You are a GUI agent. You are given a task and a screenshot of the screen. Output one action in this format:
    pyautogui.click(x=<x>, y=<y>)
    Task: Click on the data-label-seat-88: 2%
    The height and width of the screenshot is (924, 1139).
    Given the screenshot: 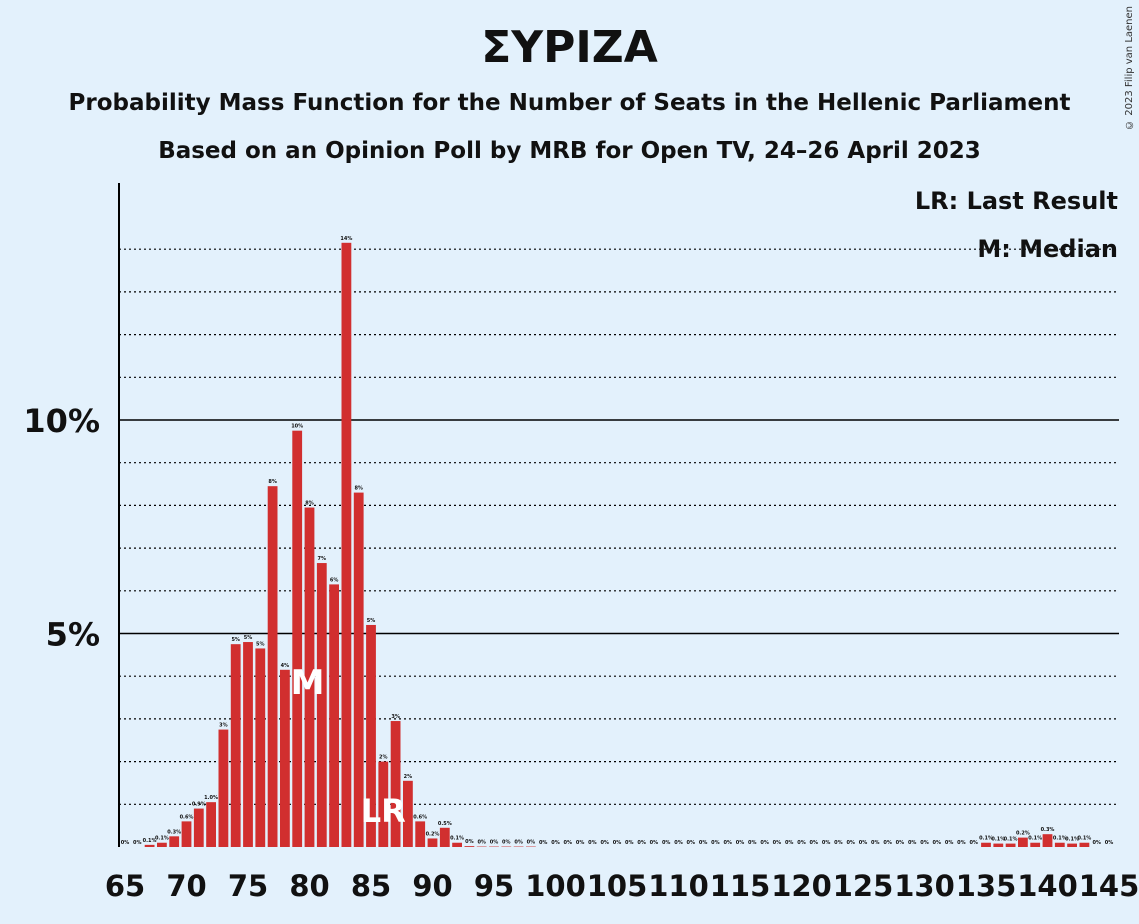 What is the action you would take?
    pyautogui.click(x=408, y=777)
    